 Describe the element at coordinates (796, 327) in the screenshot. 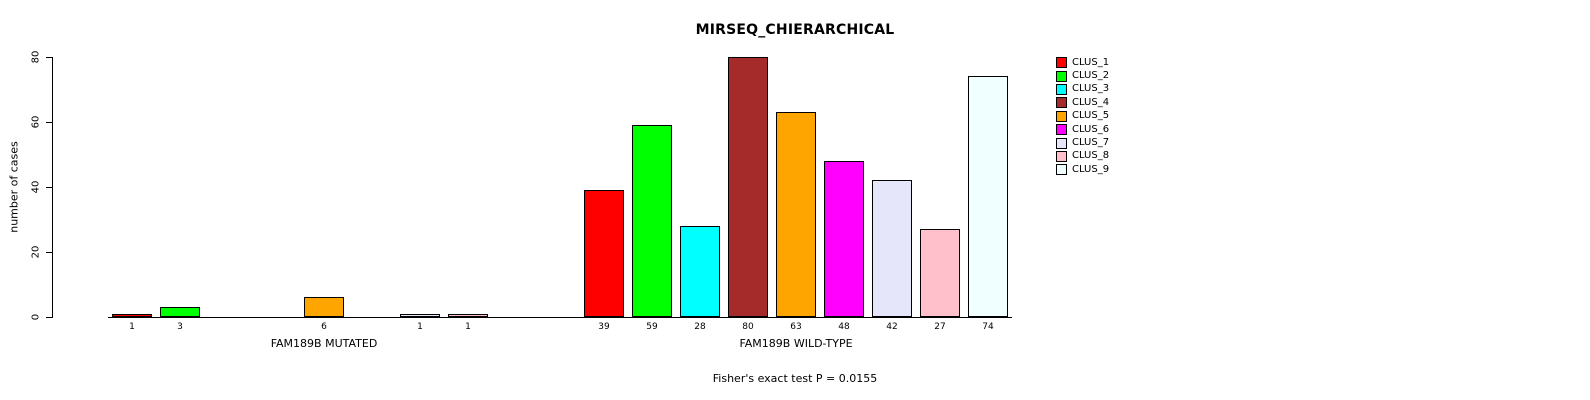

I see `bar-value-label: 63` at that location.